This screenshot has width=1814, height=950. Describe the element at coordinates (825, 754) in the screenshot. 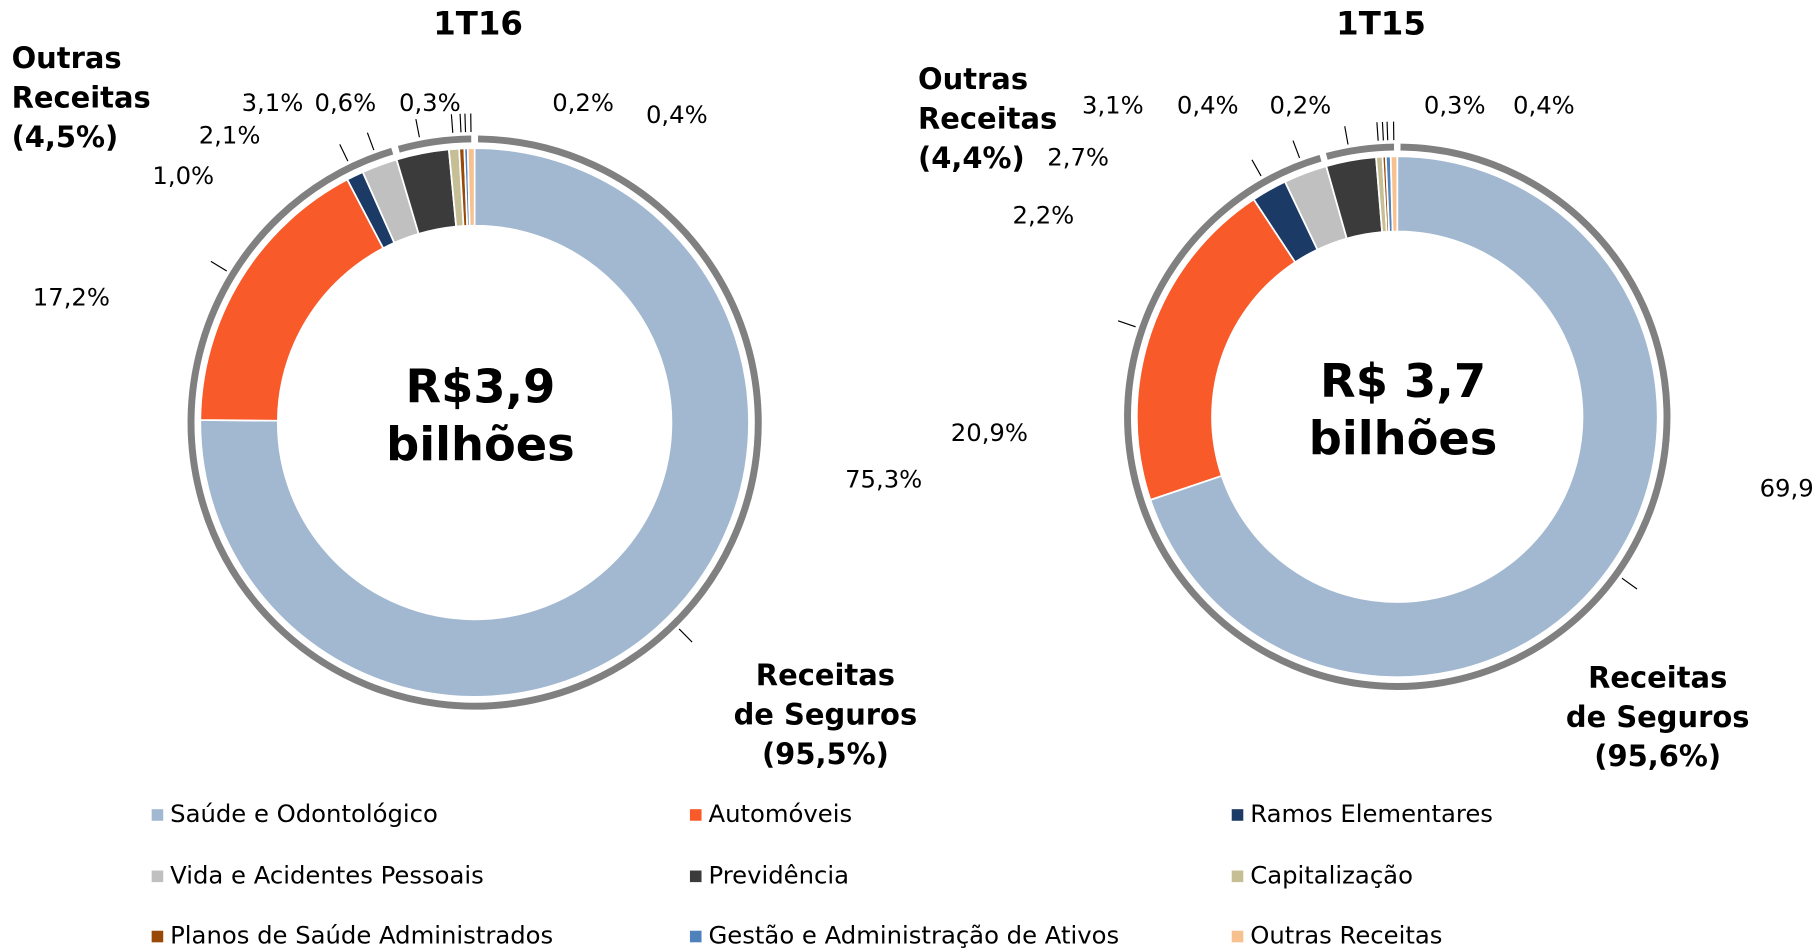

I see `group-label: (95,5%)` at that location.